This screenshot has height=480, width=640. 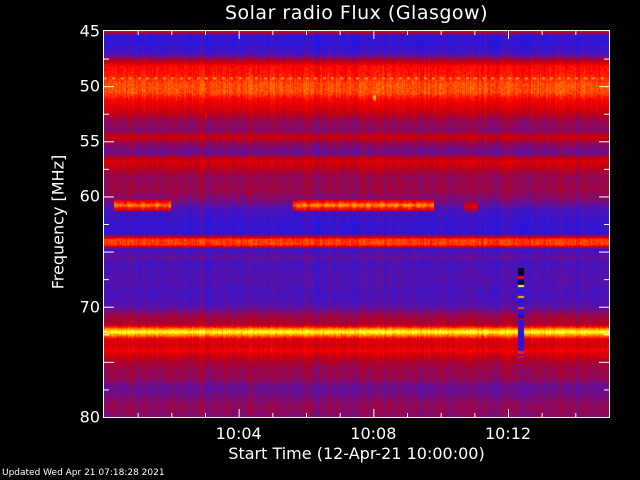 I want to click on updated-timestamp: Updated Wed Apr 21 07:18:28 2021, so click(x=83, y=473).